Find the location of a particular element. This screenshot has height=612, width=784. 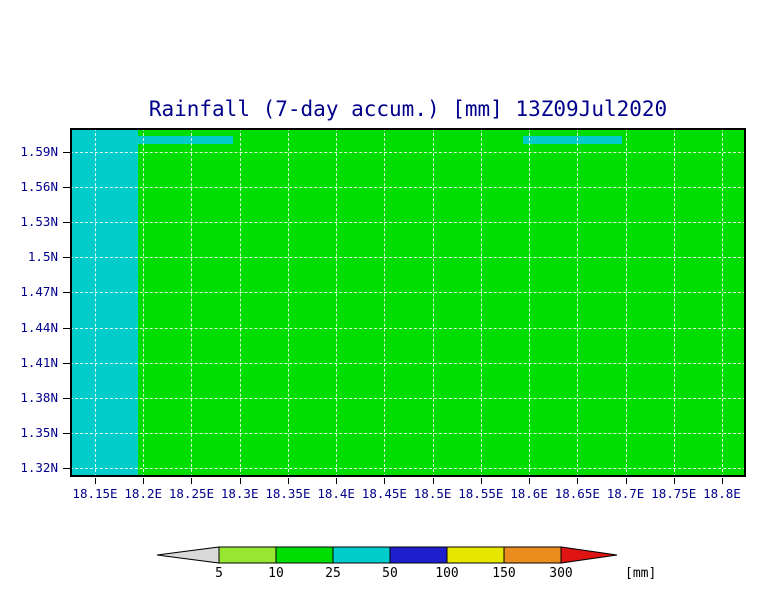

x-tick-label: 18.15E is located at coordinates (95, 493).